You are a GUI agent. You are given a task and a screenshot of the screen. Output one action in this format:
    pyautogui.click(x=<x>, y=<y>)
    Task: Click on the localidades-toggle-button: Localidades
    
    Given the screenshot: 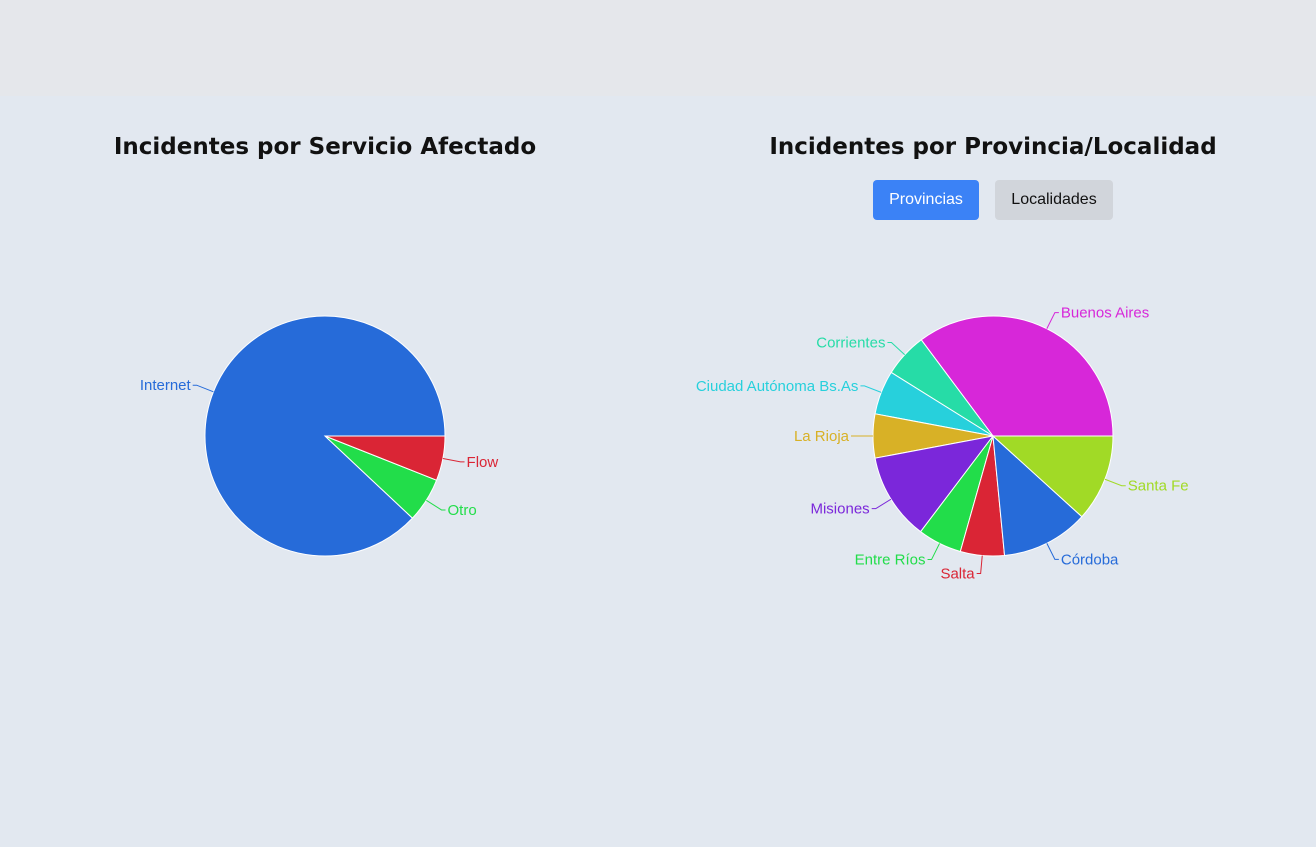 What is the action you would take?
    pyautogui.click(x=1054, y=200)
    